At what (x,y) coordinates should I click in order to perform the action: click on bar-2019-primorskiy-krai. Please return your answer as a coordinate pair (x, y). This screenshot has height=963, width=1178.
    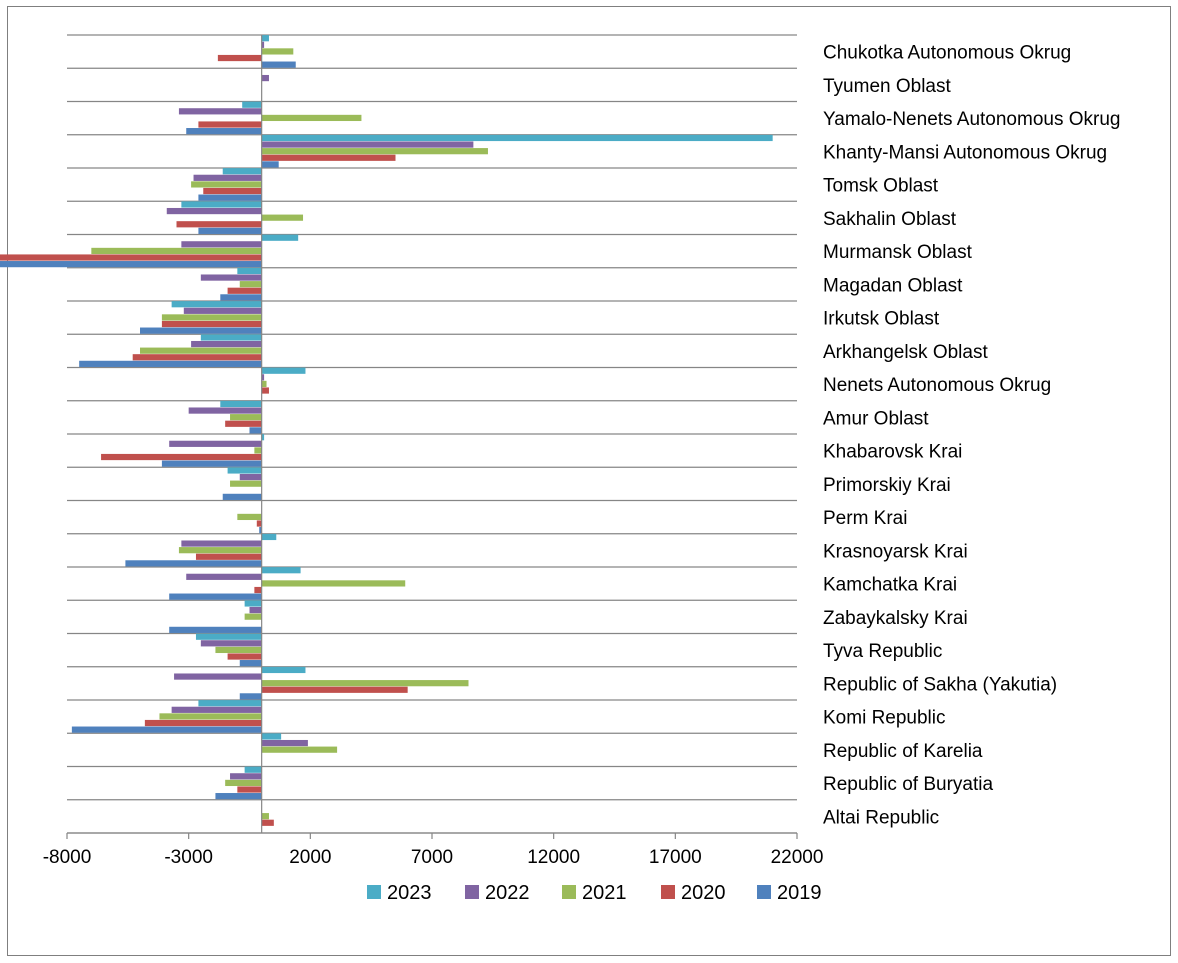
    Looking at the image, I should click on (242, 496).